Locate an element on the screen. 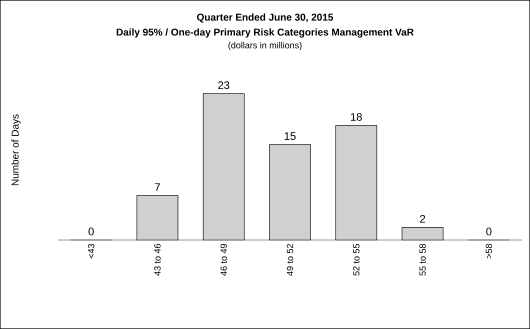  x-tick-label: 46 to 49 is located at coordinates (223, 260).